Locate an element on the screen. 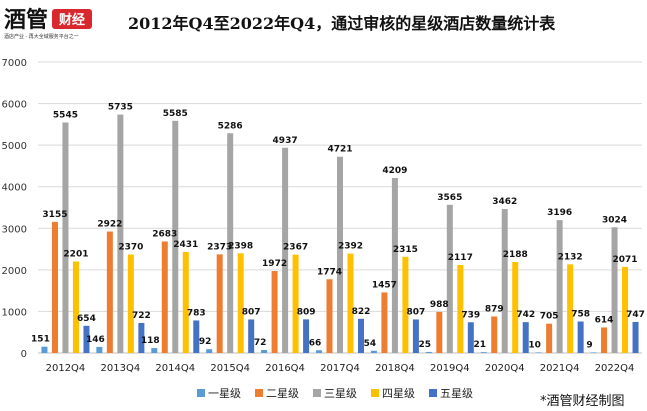 This screenshot has width=647, height=411. data-label: 151 is located at coordinates (40, 340).